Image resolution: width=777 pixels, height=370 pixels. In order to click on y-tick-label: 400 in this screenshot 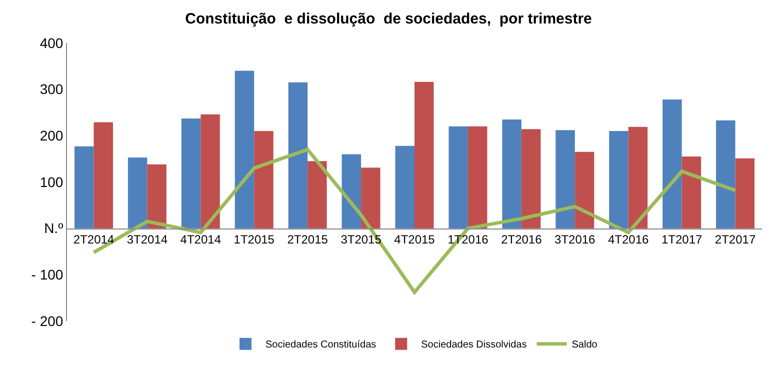, I will do `click(52, 42)`.